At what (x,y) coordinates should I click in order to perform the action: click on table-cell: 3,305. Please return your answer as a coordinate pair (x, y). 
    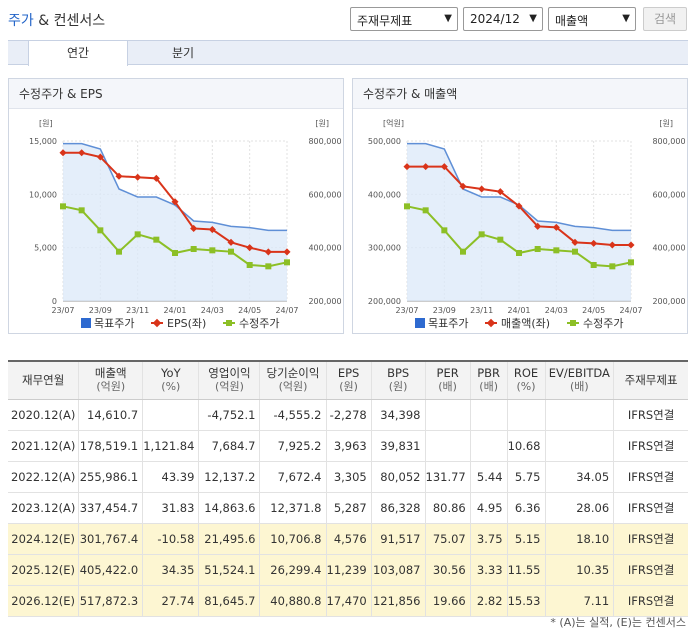
    Looking at the image, I should click on (348, 477).